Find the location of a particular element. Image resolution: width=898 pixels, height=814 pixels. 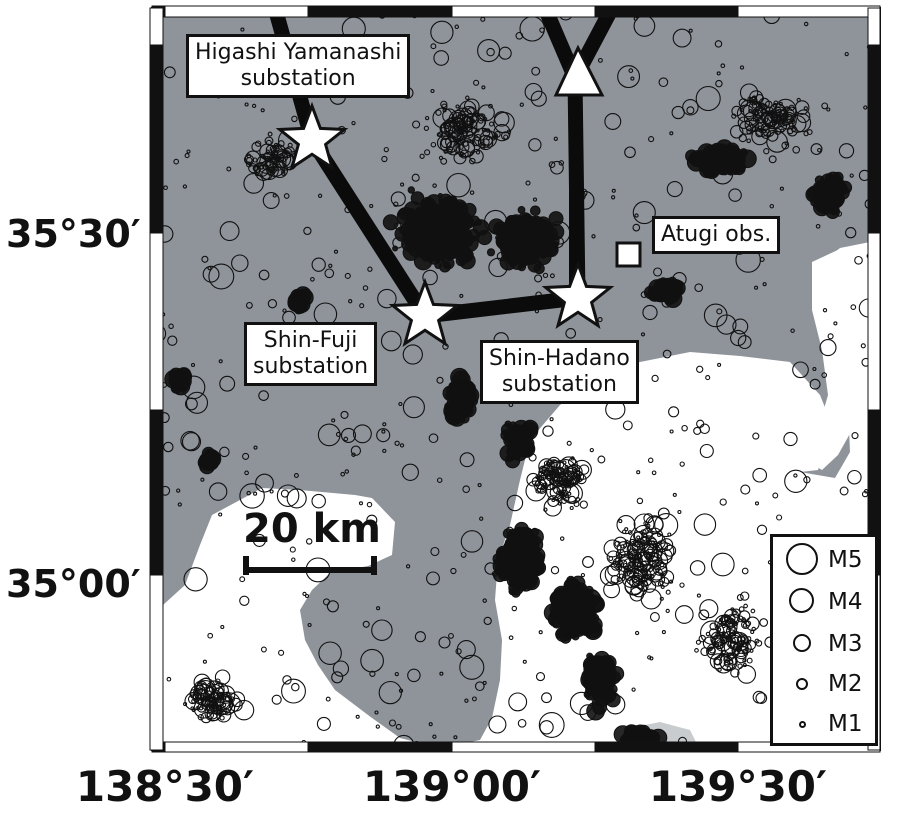

substation-star-icon is located at coordinates (425, 312).